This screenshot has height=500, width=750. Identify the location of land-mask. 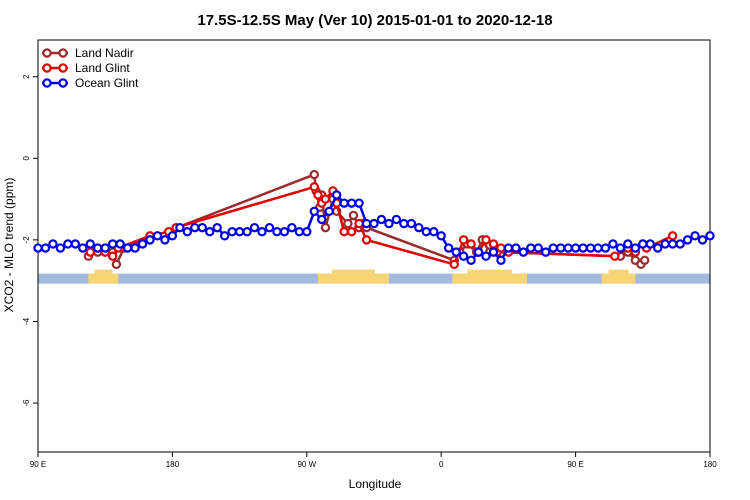
(374, 276).